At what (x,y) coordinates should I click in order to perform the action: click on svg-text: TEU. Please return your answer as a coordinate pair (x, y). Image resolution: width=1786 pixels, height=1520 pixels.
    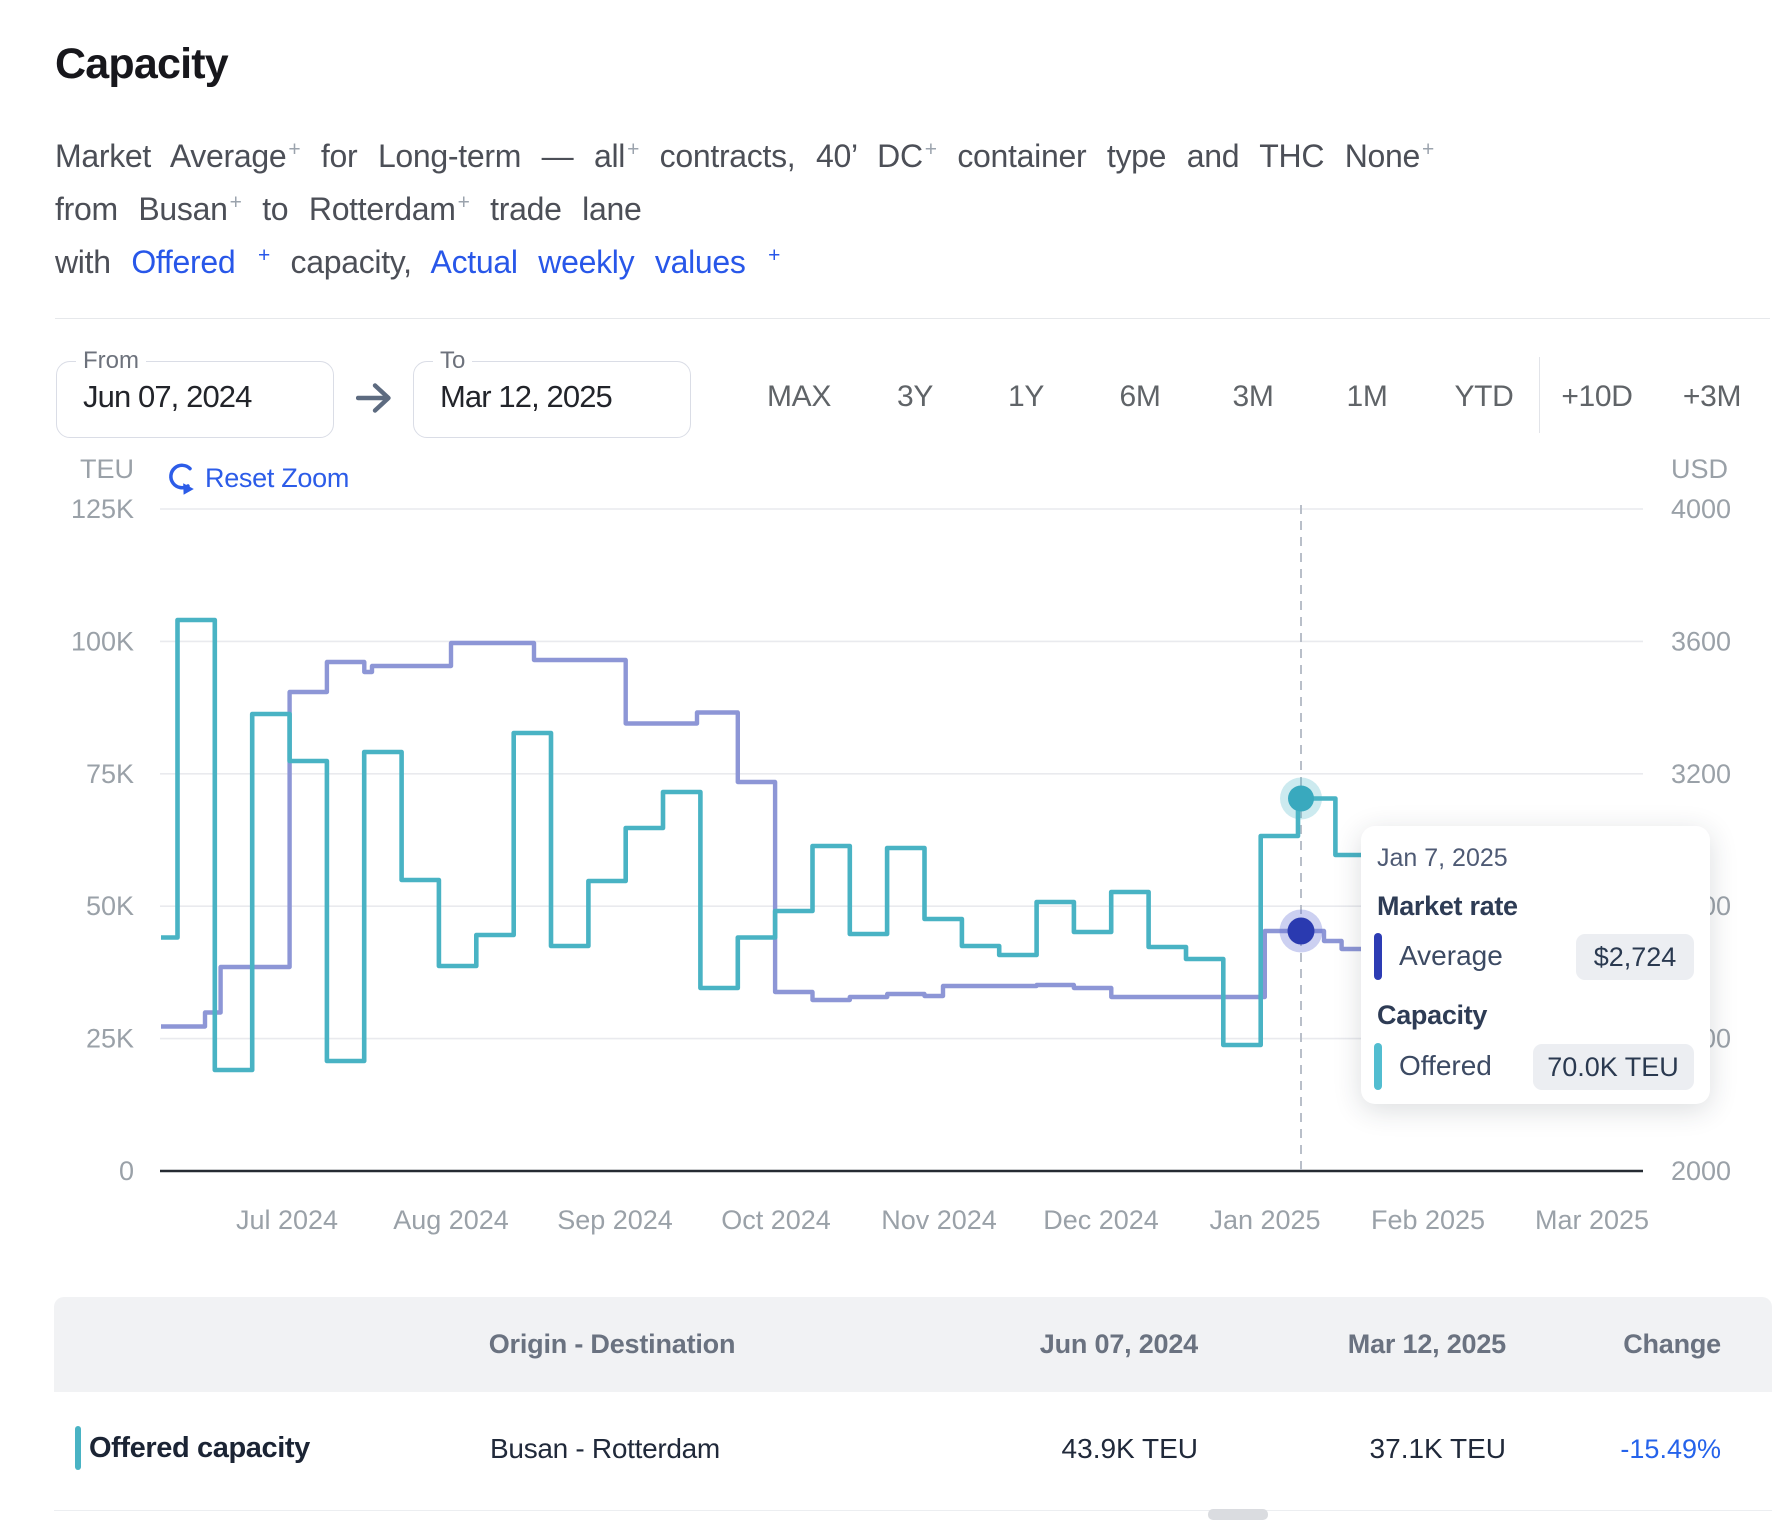
    Looking at the image, I should click on (107, 469).